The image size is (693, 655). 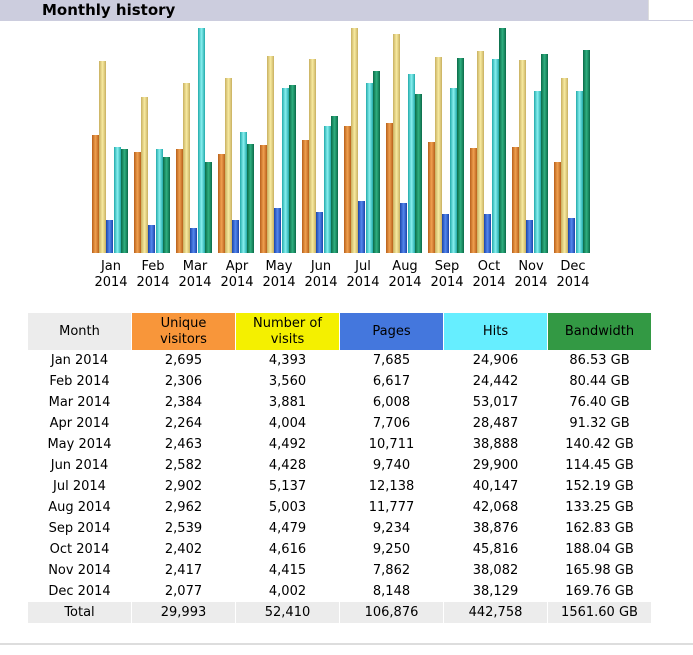 I want to click on total-cell: 29,993, so click(x=183, y=612).